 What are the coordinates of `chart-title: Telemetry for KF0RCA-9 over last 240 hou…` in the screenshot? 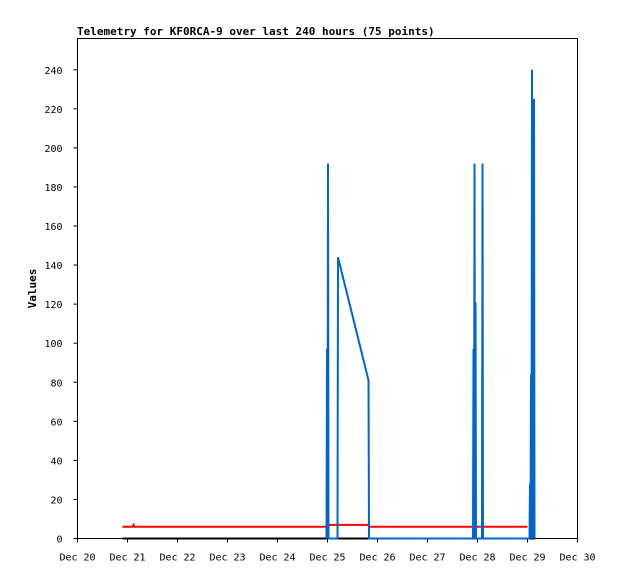 It's located at (256, 31).